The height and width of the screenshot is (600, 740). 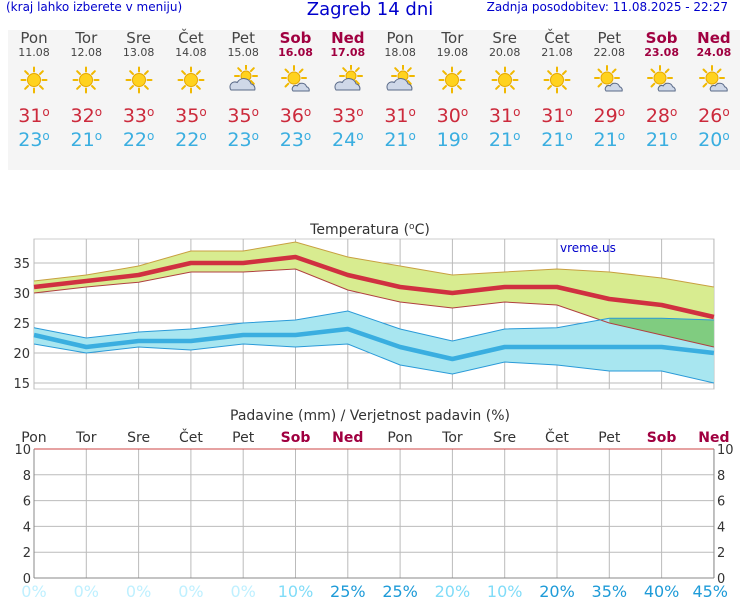 I want to click on day-column: Čet 21.08 31o 21o, so click(x=557, y=90).